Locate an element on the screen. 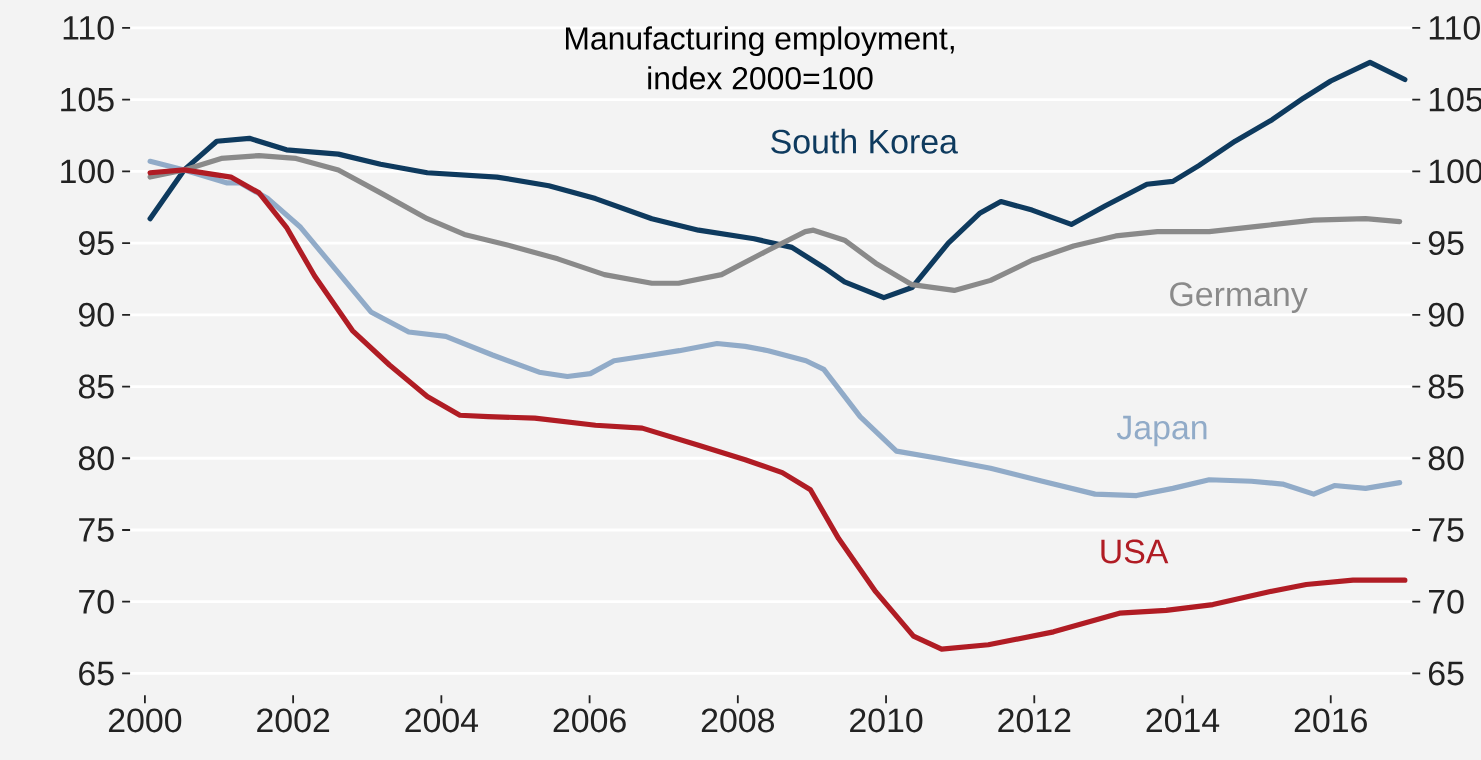 Image resolution: width=1481 pixels, height=760 pixels. y2-tick-label: 65 is located at coordinates (1446, 673).